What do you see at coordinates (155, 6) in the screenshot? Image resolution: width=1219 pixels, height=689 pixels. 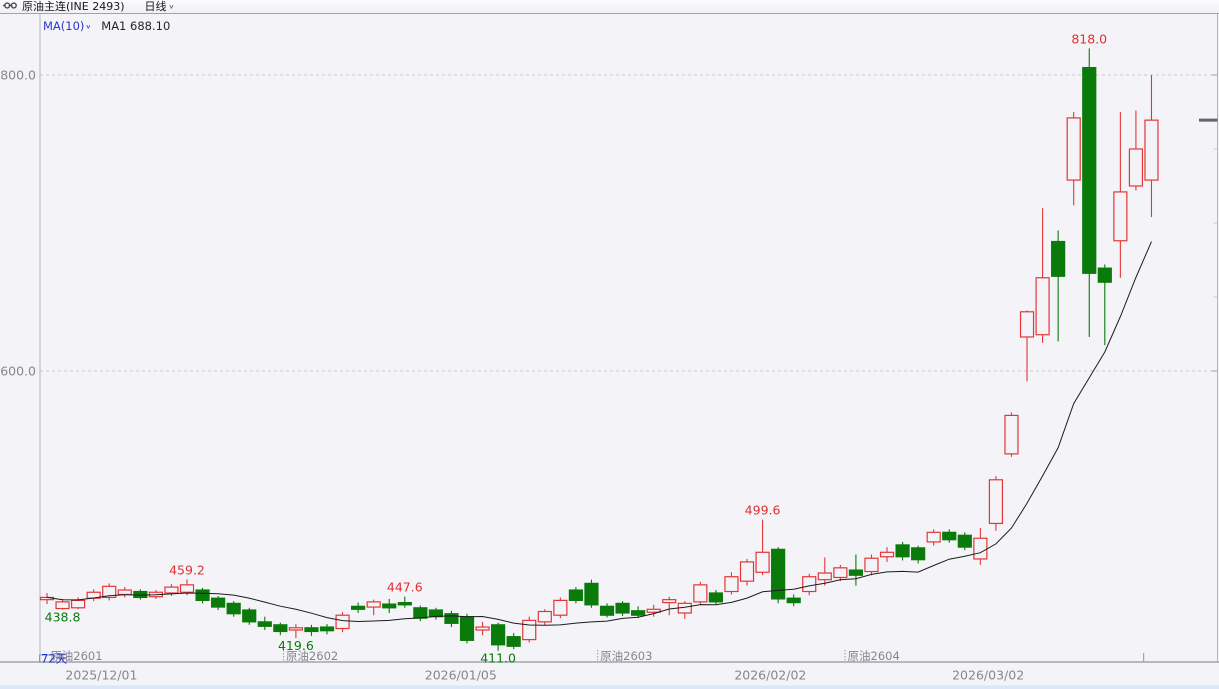 I see `period-label: 日线` at bounding box center [155, 6].